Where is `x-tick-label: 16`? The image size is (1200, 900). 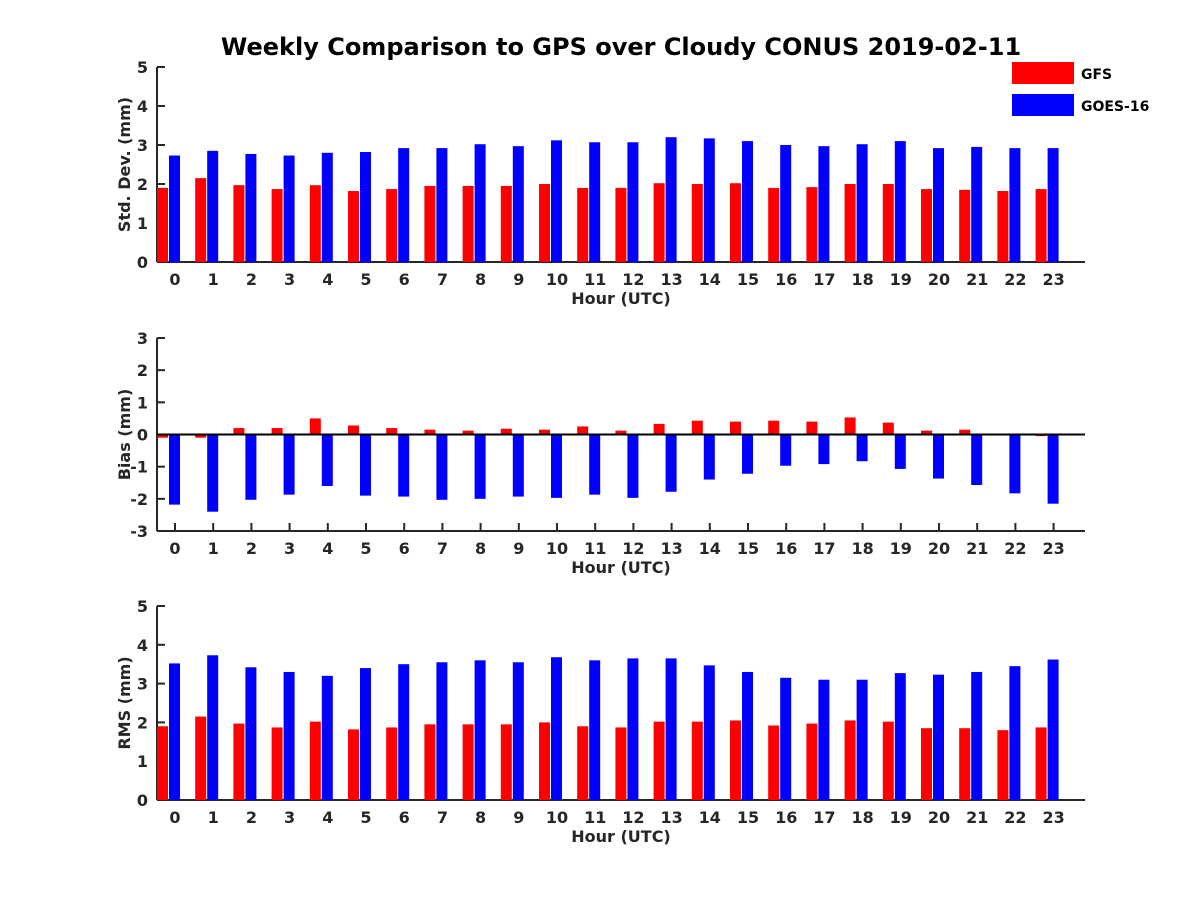
x-tick-label: 16 is located at coordinates (786, 279).